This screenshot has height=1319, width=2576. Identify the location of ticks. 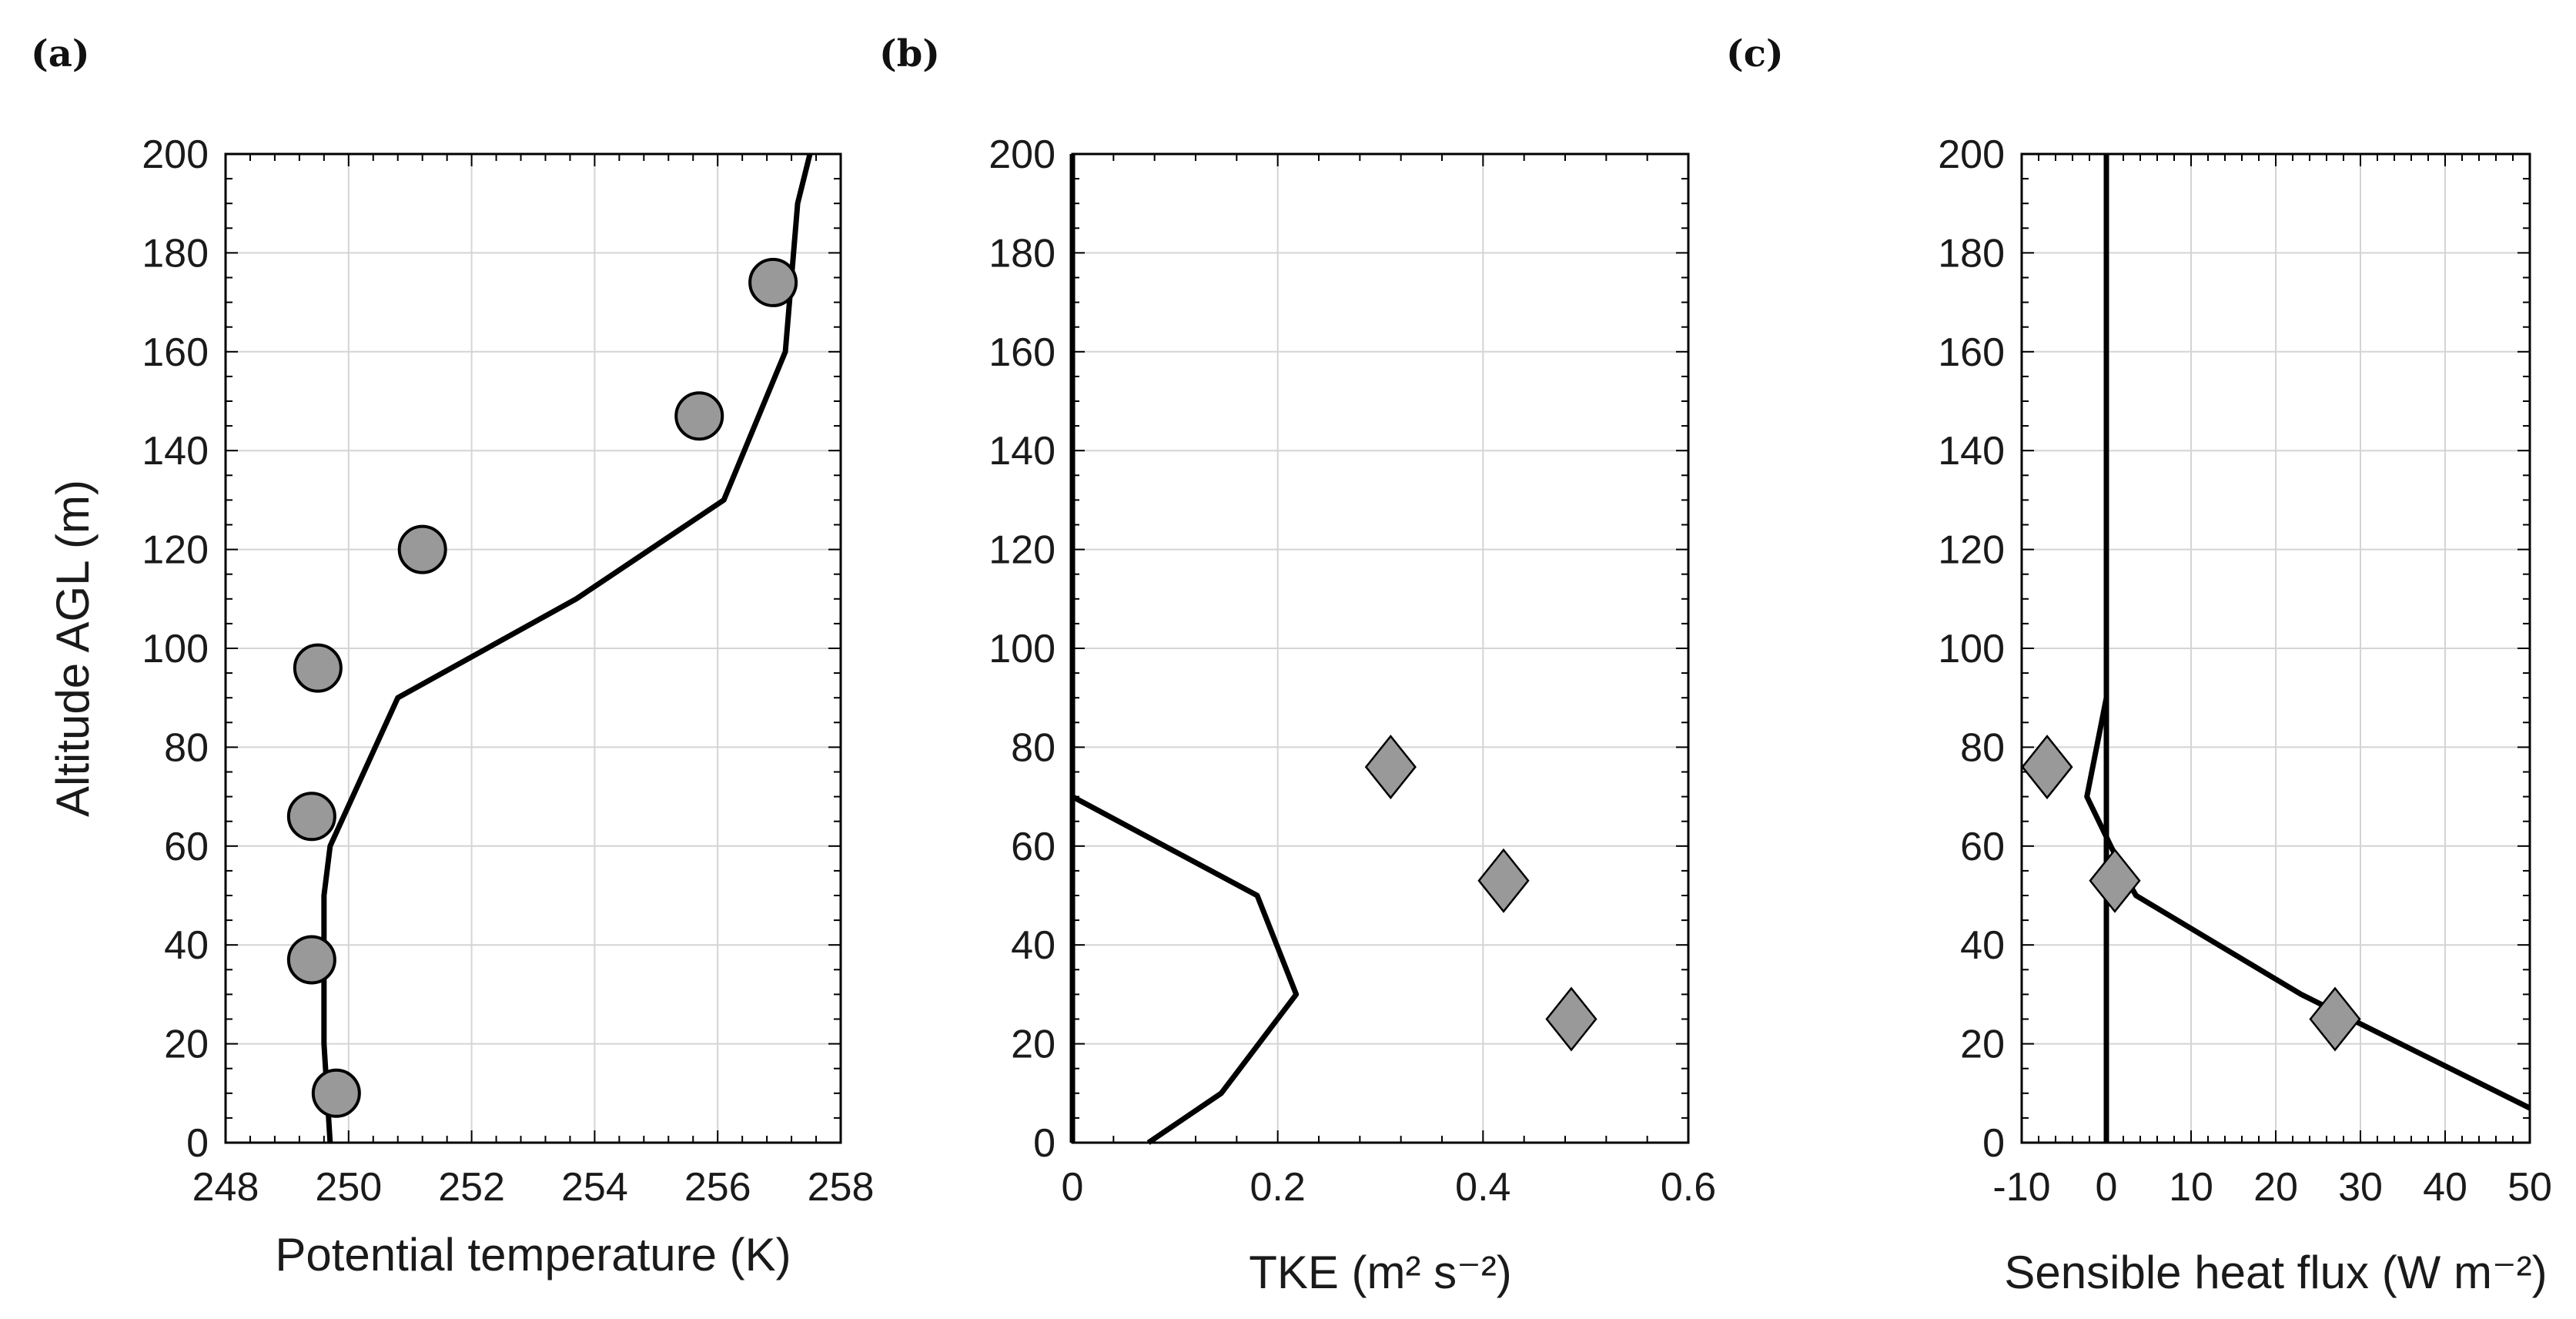
(2276, 648).